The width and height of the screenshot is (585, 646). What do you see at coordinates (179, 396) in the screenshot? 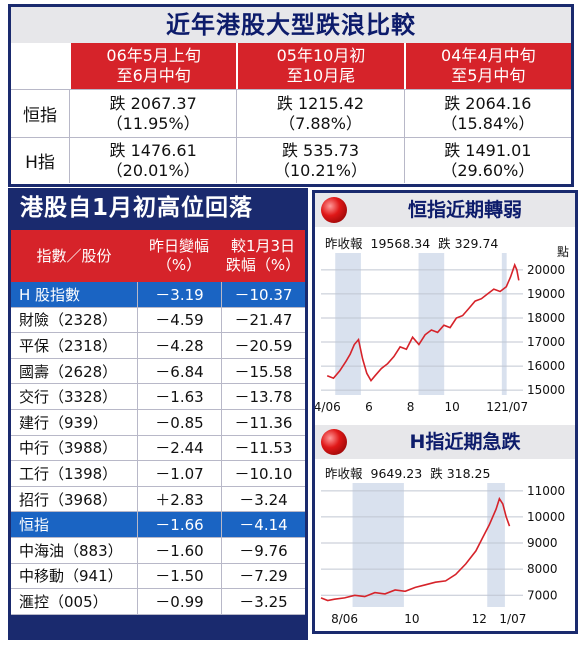
I see `daily-change: －1.63` at bounding box center [179, 396].